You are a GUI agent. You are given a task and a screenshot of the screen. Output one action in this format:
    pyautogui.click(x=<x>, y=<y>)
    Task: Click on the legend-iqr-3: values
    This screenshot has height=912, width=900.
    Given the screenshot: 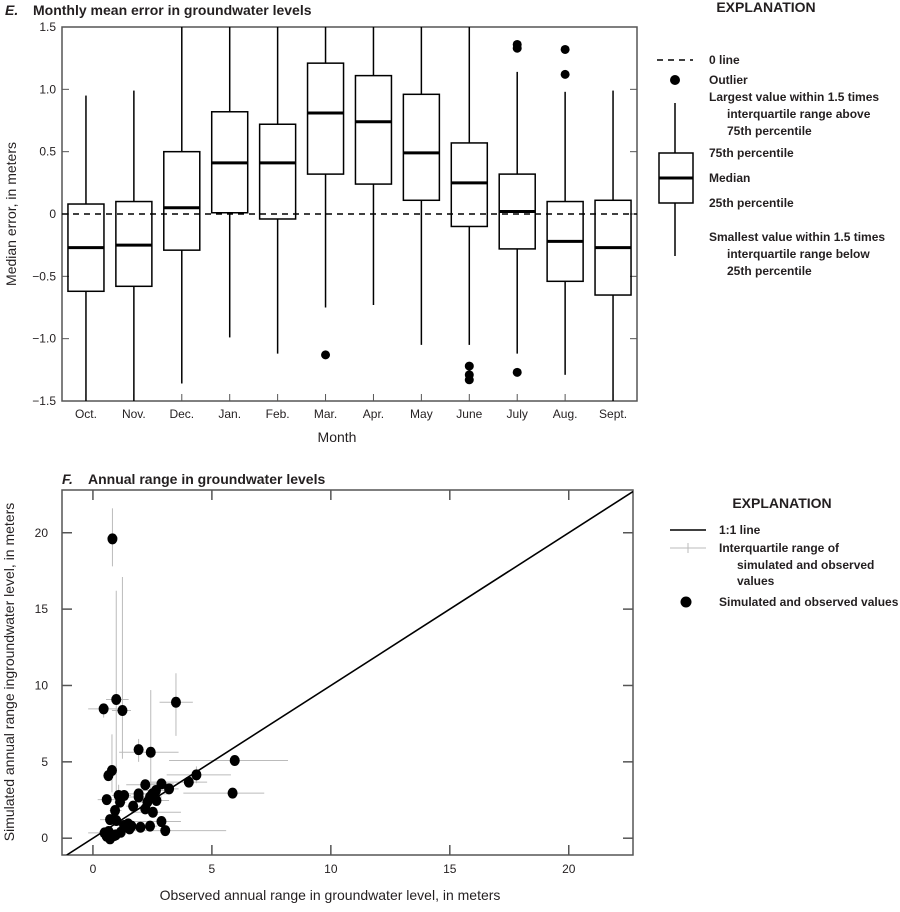 What is the action you would take?
    pyautogui.click(x=756, y=581)
    